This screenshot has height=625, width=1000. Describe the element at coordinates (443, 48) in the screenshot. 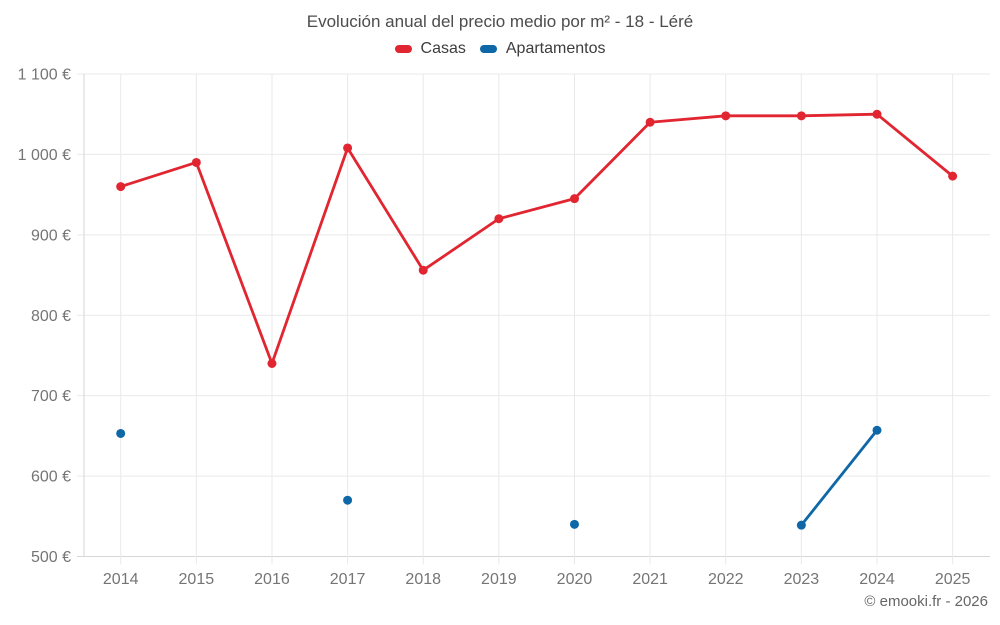

I see `legend-item-label: Casas` at that location.